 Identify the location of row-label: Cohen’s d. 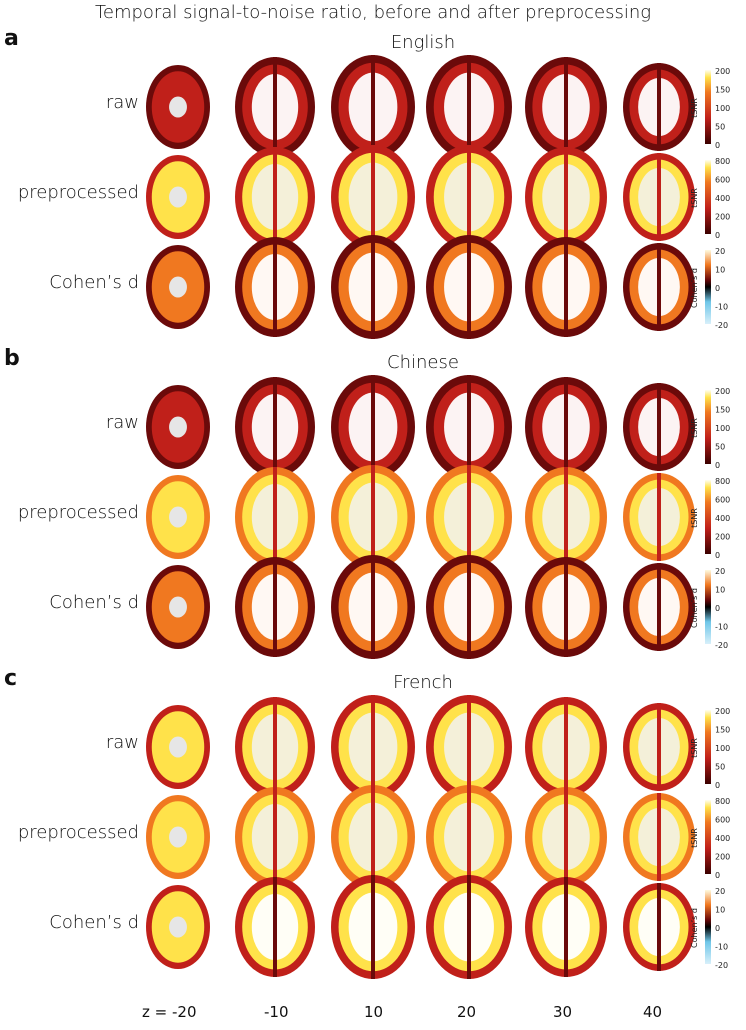
(94, 282).